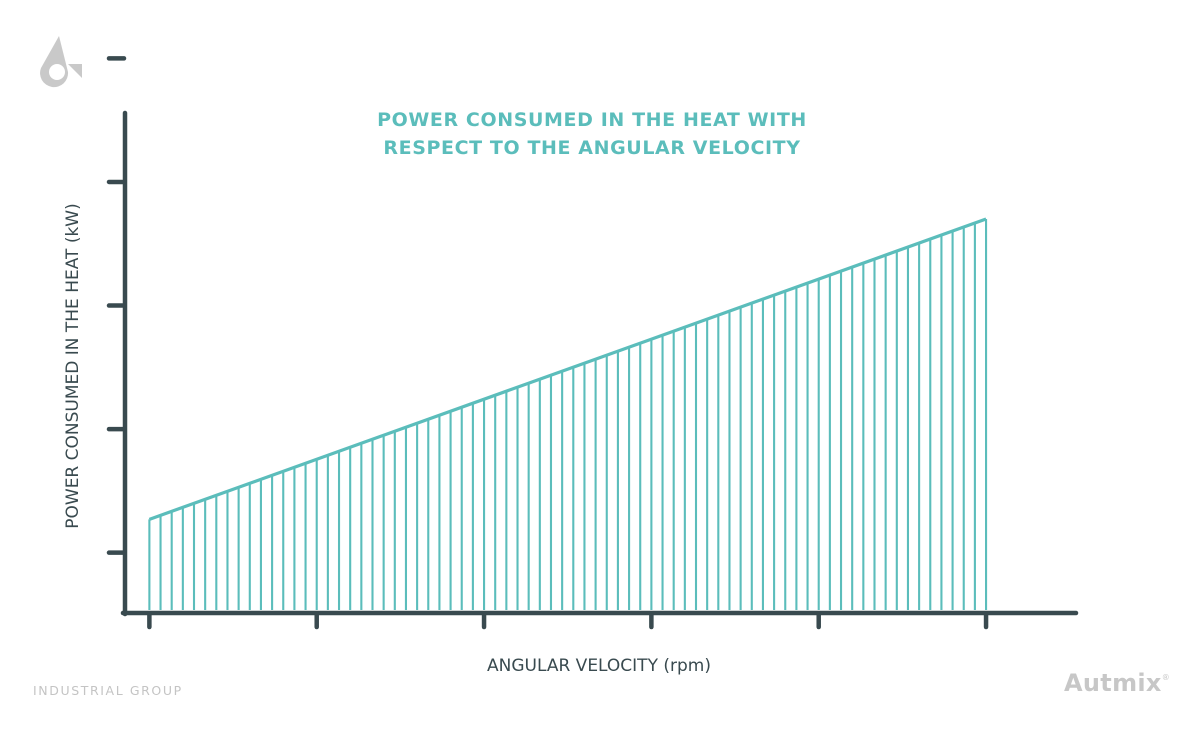 The width and height of the screenshot is (1200, 730). Describe the element at coordinates (568, 620) in the screenshot. I see `x-ticks` at that location.